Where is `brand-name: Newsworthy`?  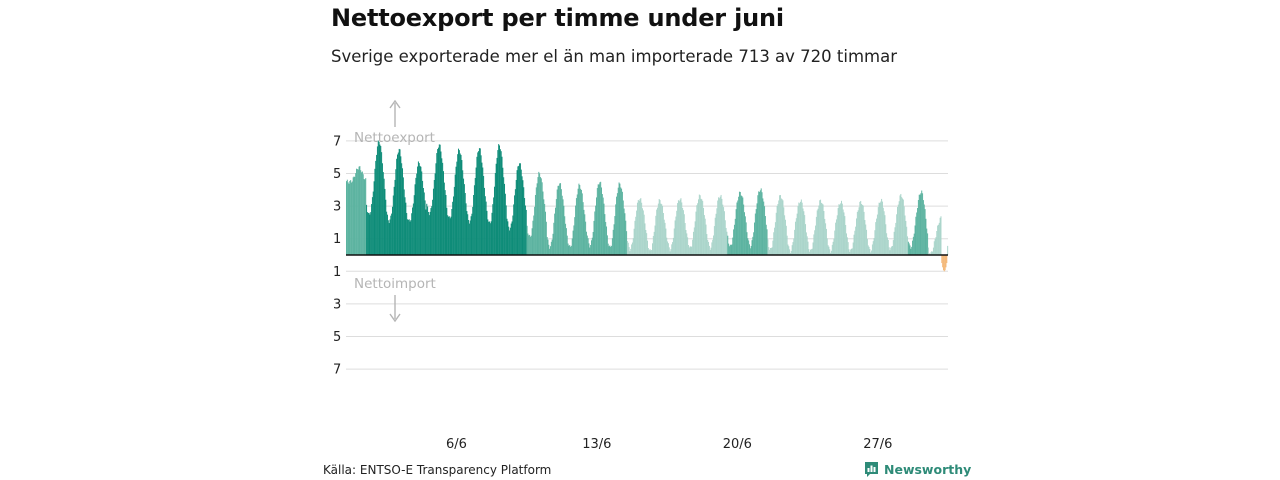
brand-name: Newsworthy is located at coordinates (928, 469).